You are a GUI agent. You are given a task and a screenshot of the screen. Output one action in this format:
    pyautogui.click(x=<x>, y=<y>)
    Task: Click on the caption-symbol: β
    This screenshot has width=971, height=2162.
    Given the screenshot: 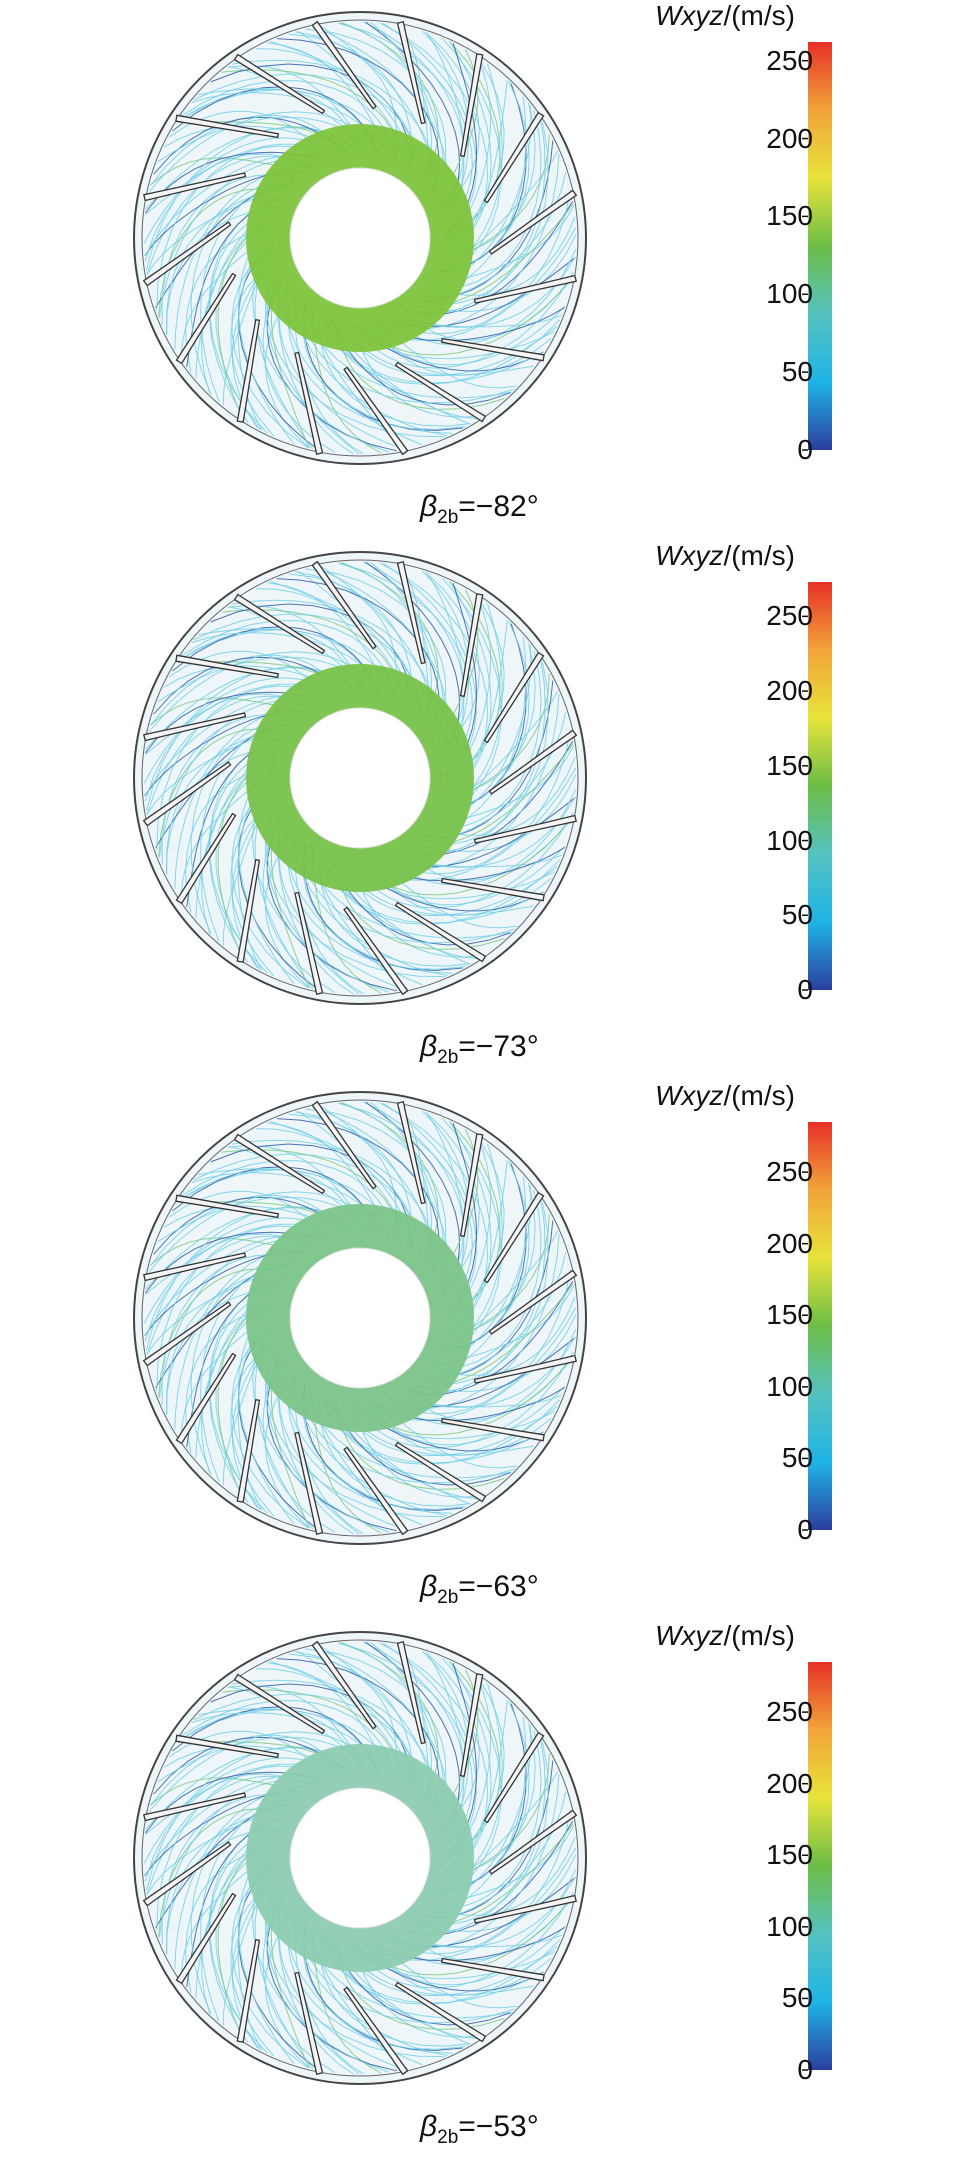 What is the action you would take?
    pyautogui.click(x=429, y=1046)
    